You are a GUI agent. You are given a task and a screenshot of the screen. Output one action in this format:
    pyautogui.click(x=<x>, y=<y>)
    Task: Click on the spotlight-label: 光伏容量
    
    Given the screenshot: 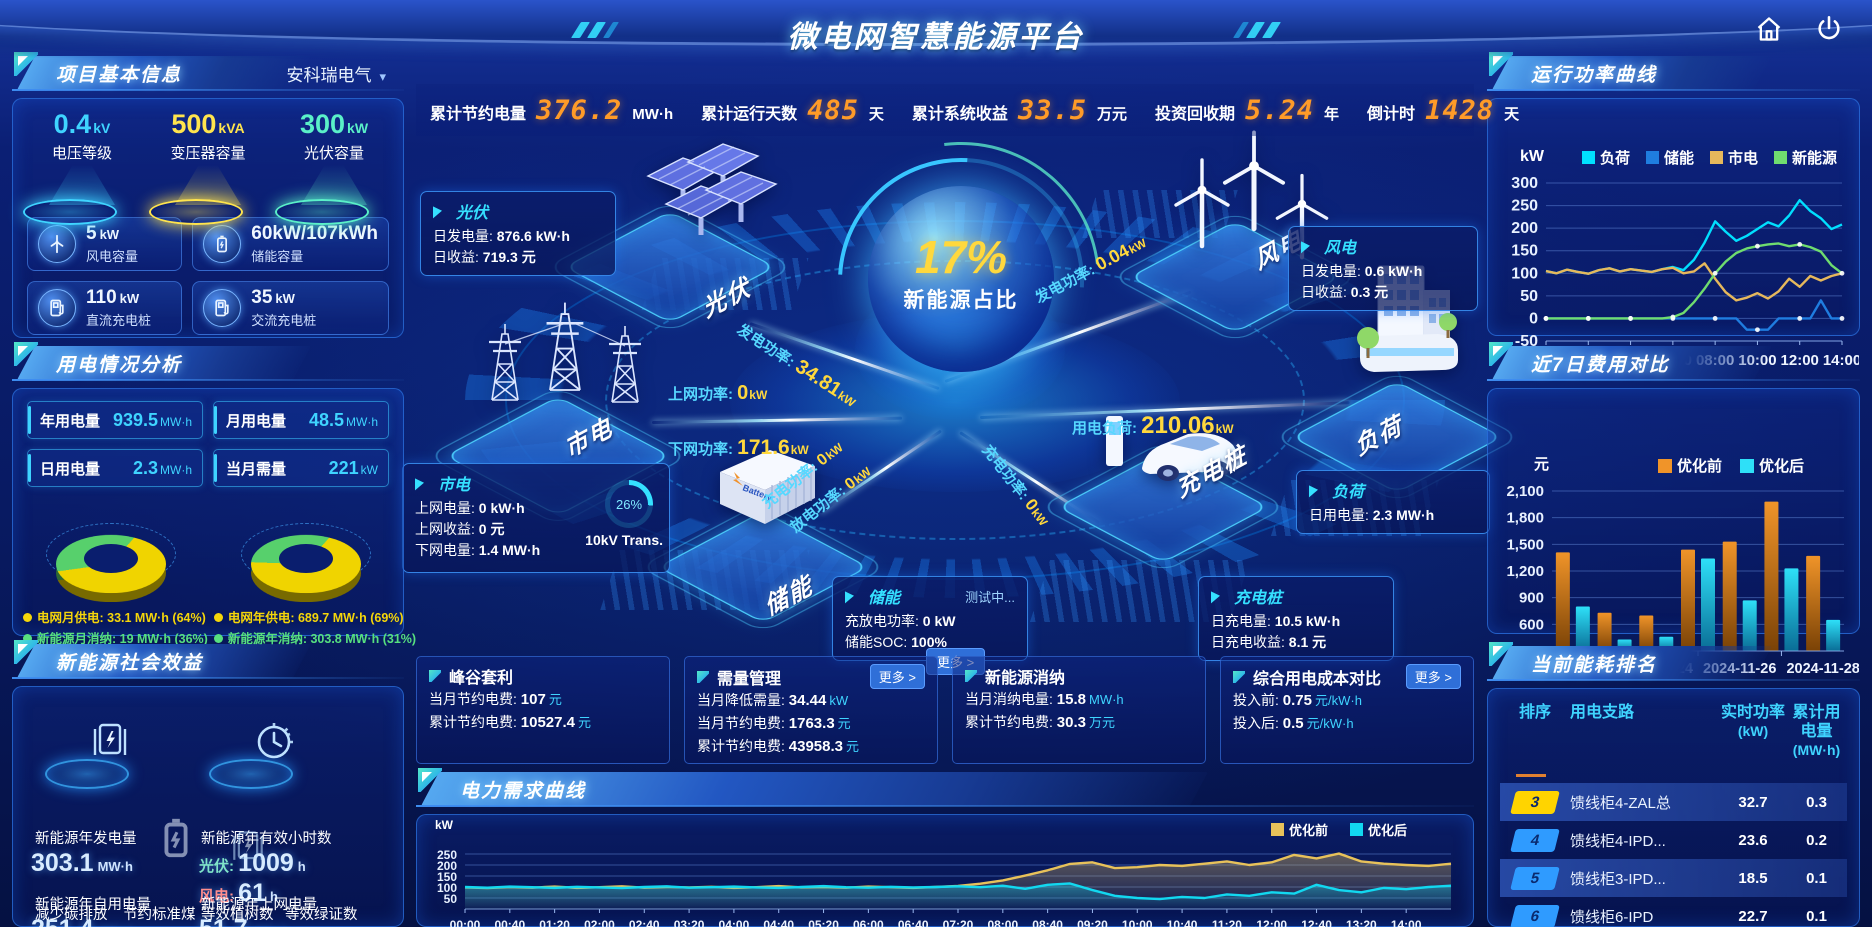 What is the action you would take?
    pyautogui.click(x=333, y=153)
    